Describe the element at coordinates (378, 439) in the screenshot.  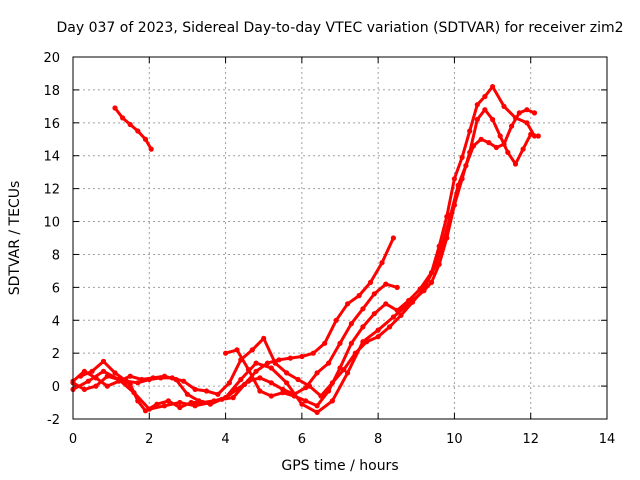
I see `x-tick-label: 8` at that location.